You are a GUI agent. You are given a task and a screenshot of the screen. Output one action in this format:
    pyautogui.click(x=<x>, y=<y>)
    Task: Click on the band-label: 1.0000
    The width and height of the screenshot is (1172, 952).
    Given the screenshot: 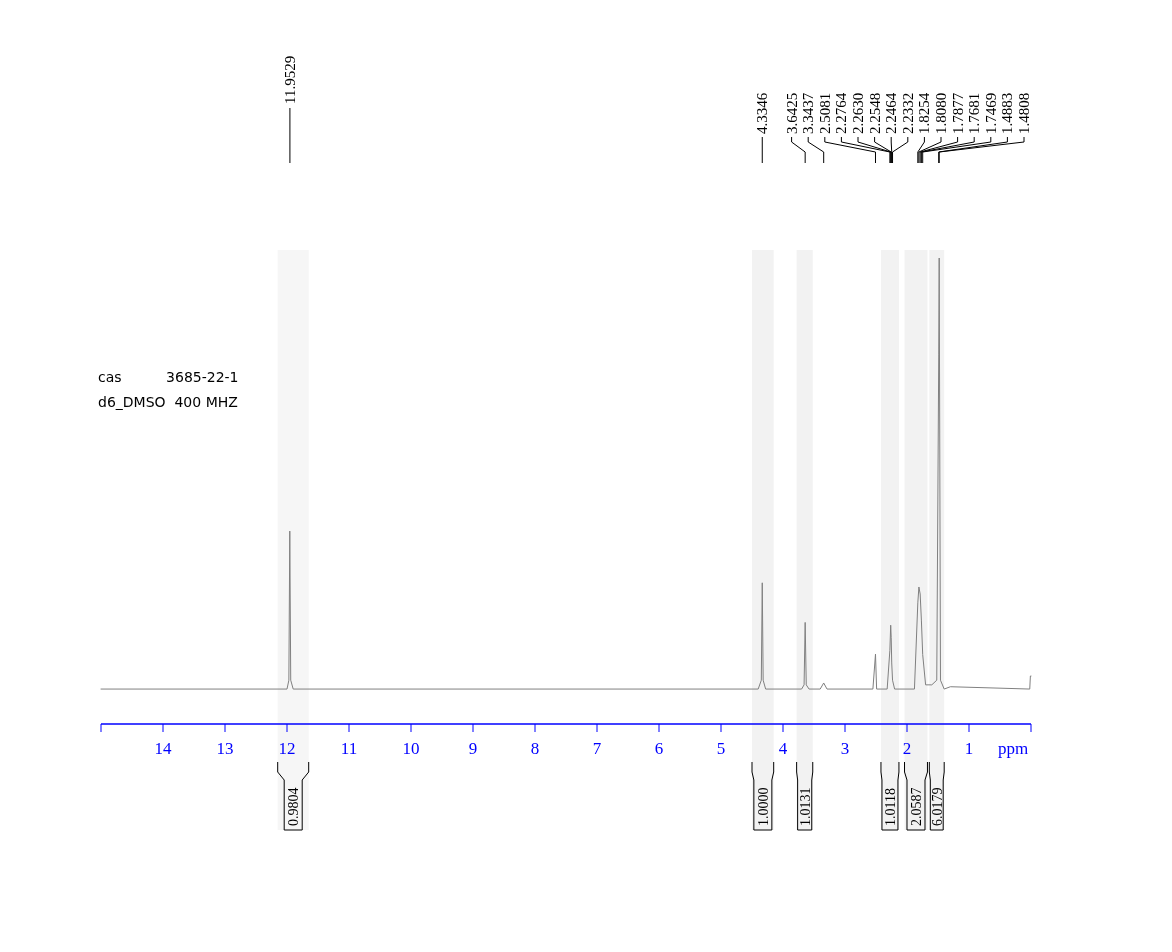 What is the action you would take?
    pyautogui.click(x=763, y=806)
    